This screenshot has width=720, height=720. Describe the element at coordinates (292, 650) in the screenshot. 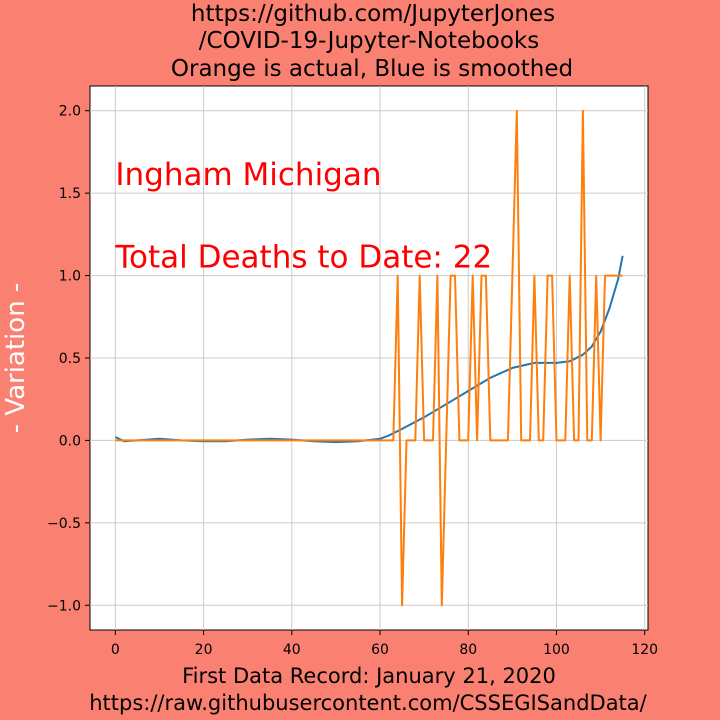

I see `x-tick-label: 40` at that location.